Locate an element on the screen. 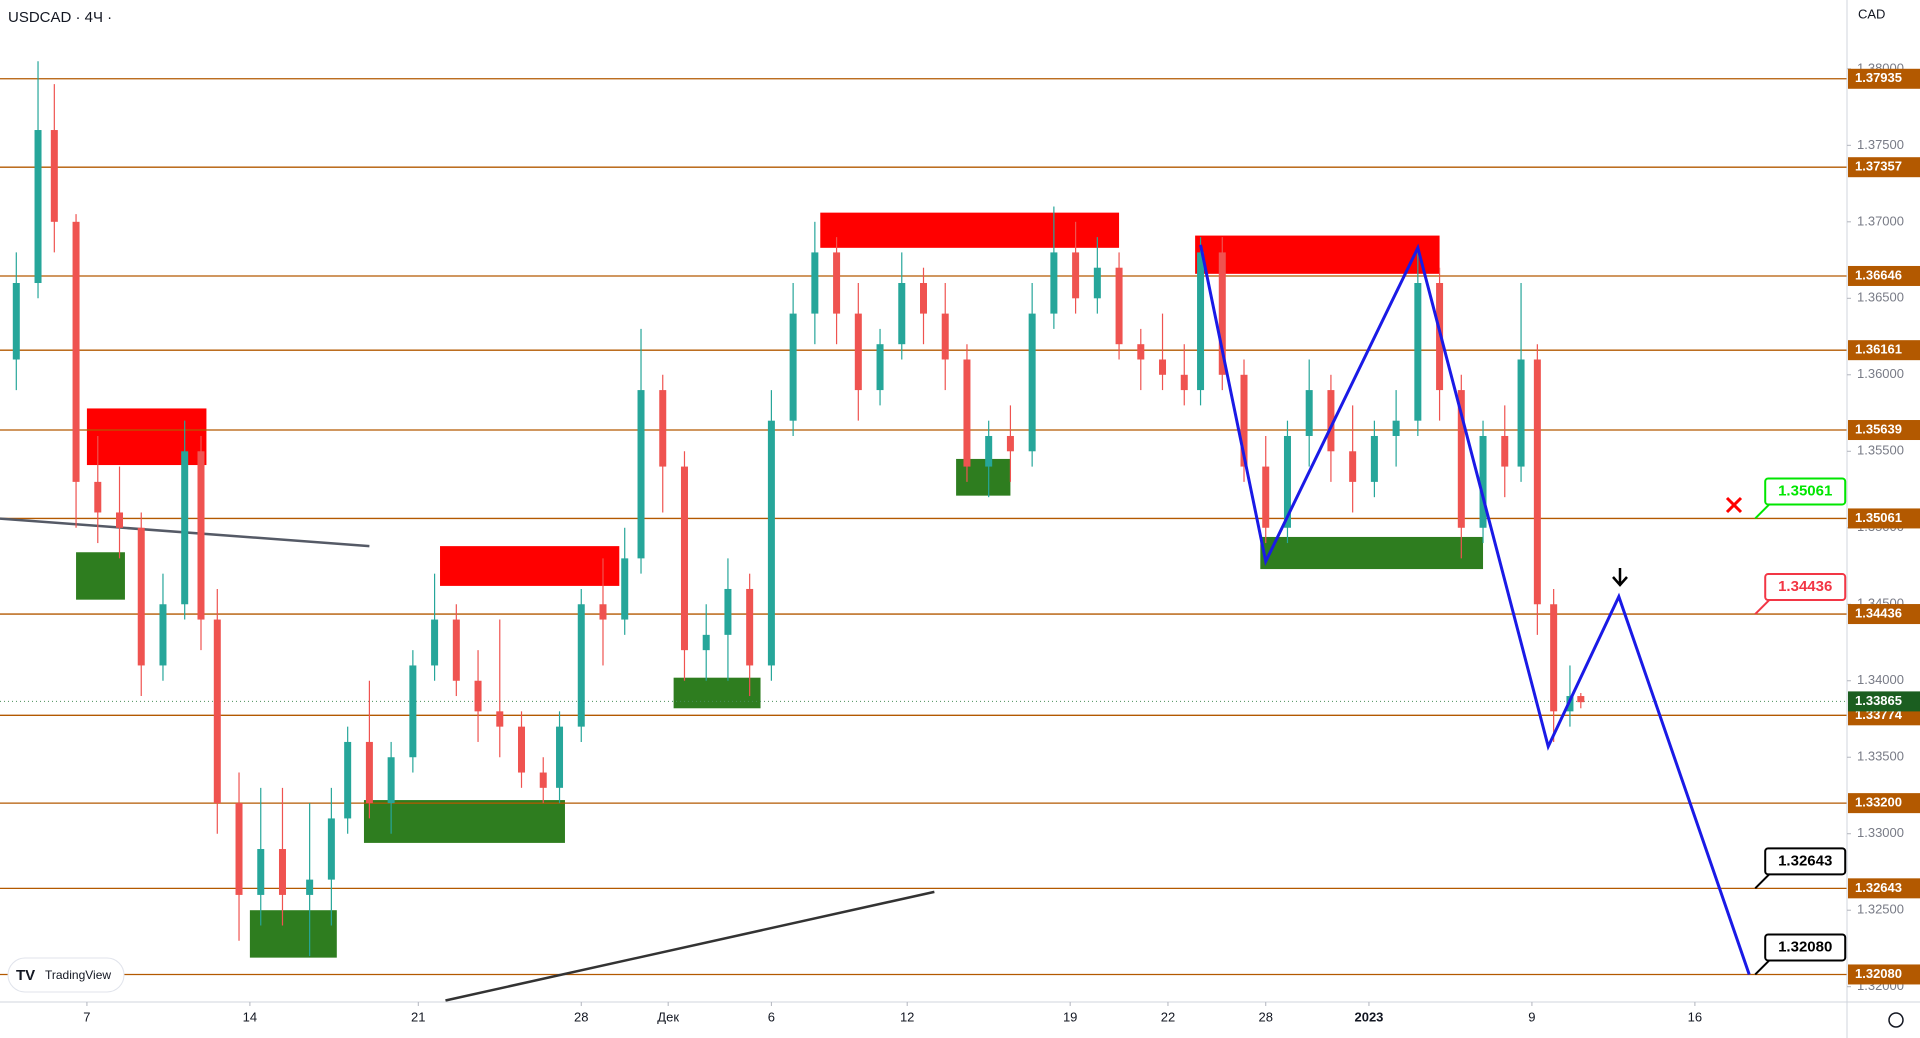 The image size is (1920, 1038). trendline is located at coordinates (690, 946).